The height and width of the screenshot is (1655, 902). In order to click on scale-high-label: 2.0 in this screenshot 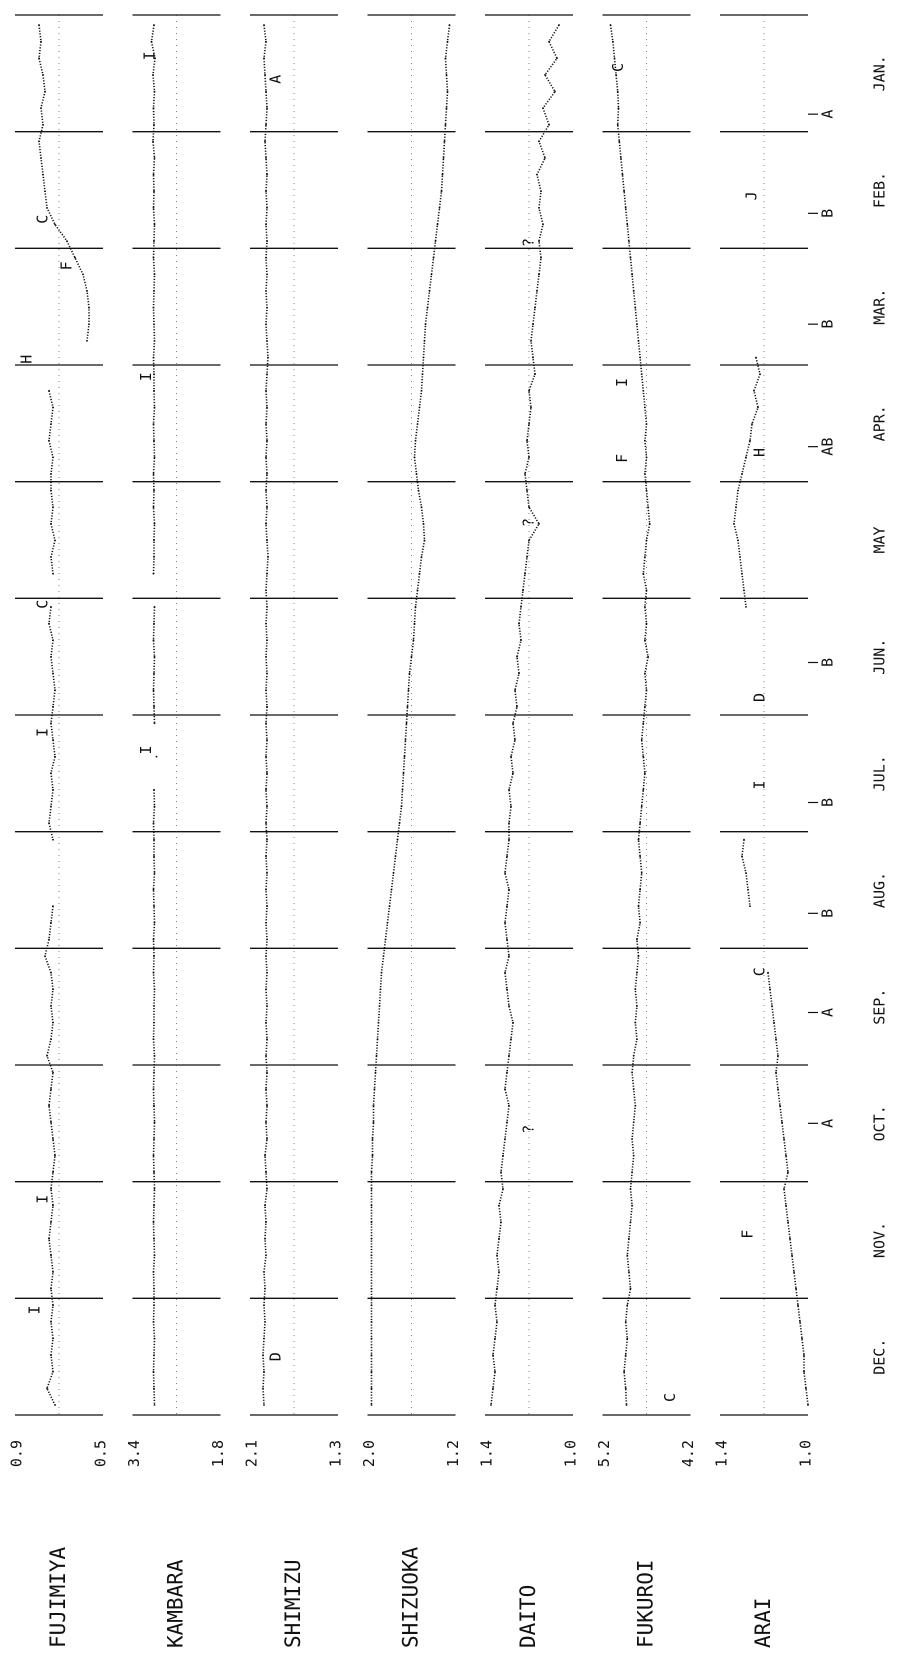, I will do `click(369, 1453)`.